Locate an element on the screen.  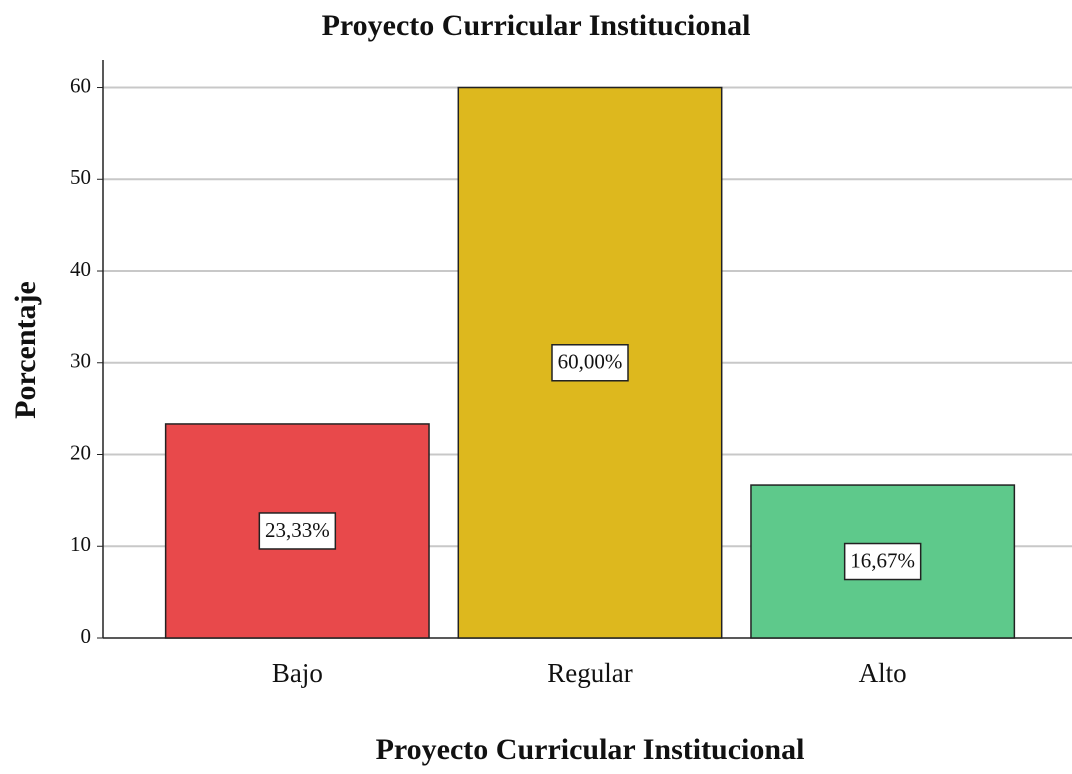
y-tick-label: 0 is located at coordinates (86, 636).